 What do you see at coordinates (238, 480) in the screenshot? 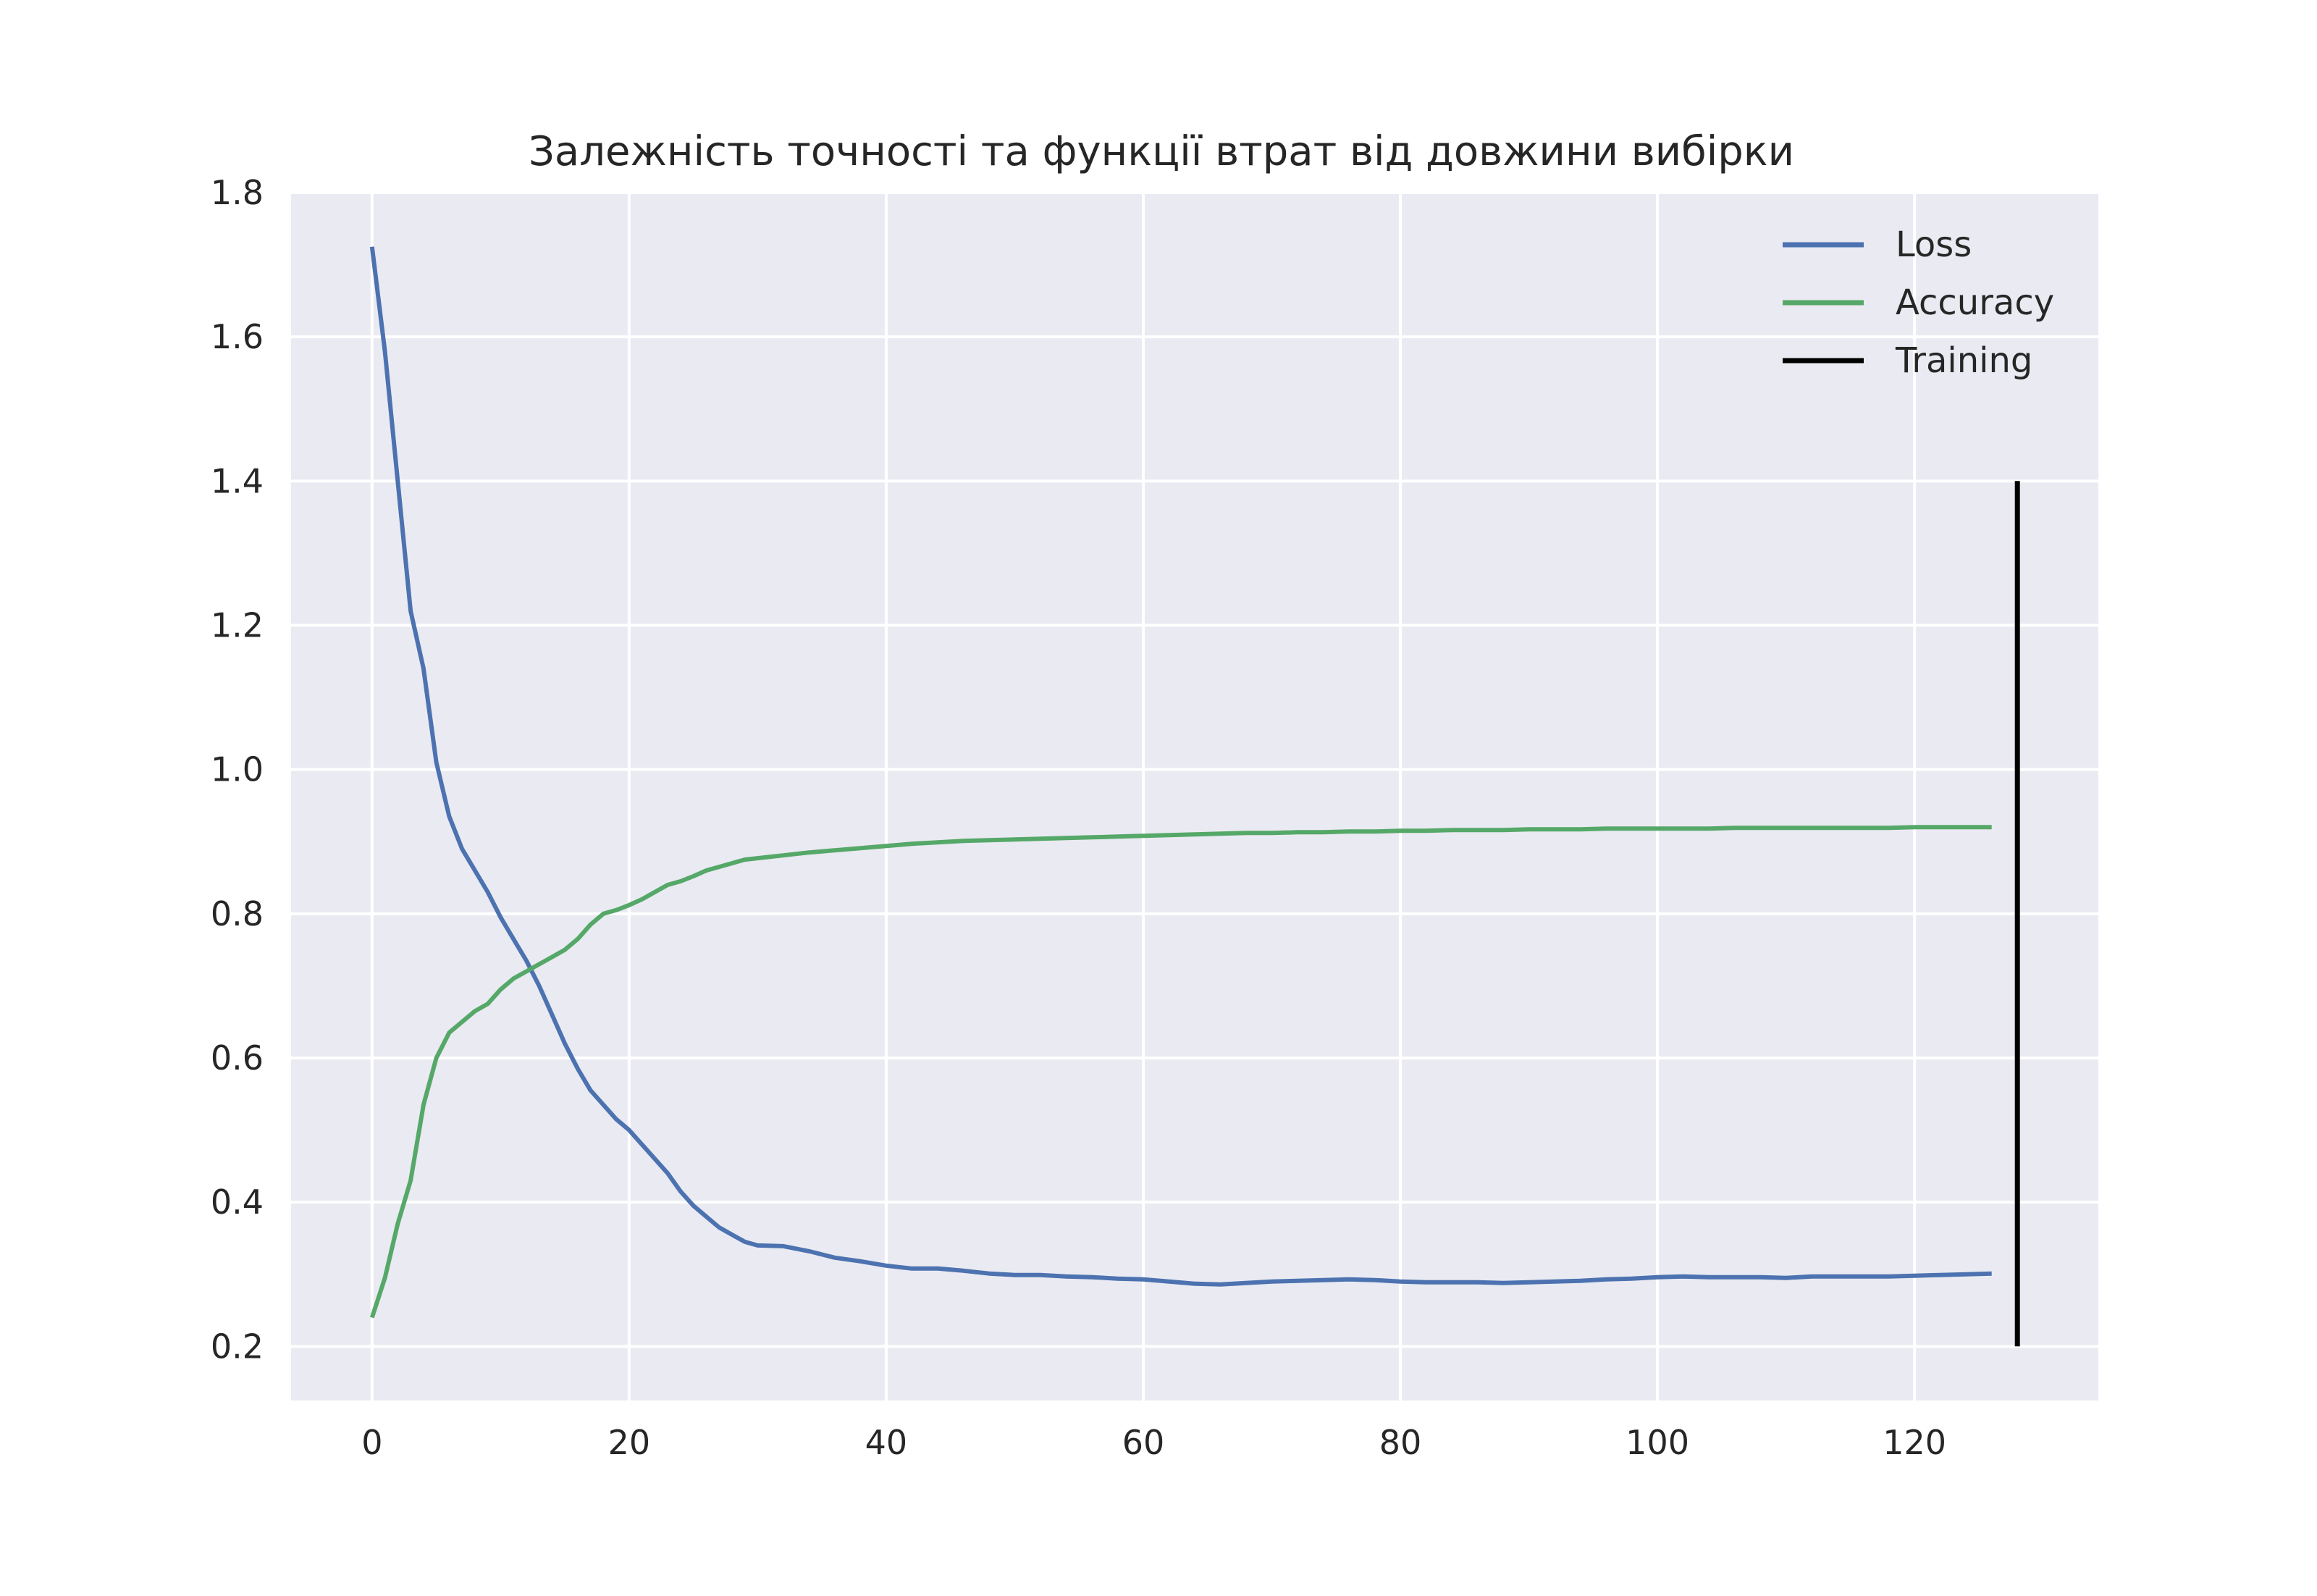
I see `y-tick-label: 1.4` at bounding box center [238, 480].